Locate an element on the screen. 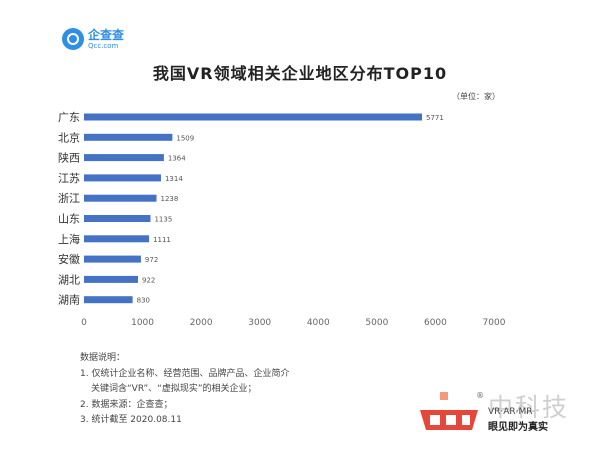 The image size is (600, 449). x-tick-label: 7000 is located at coordinates (494, 323).